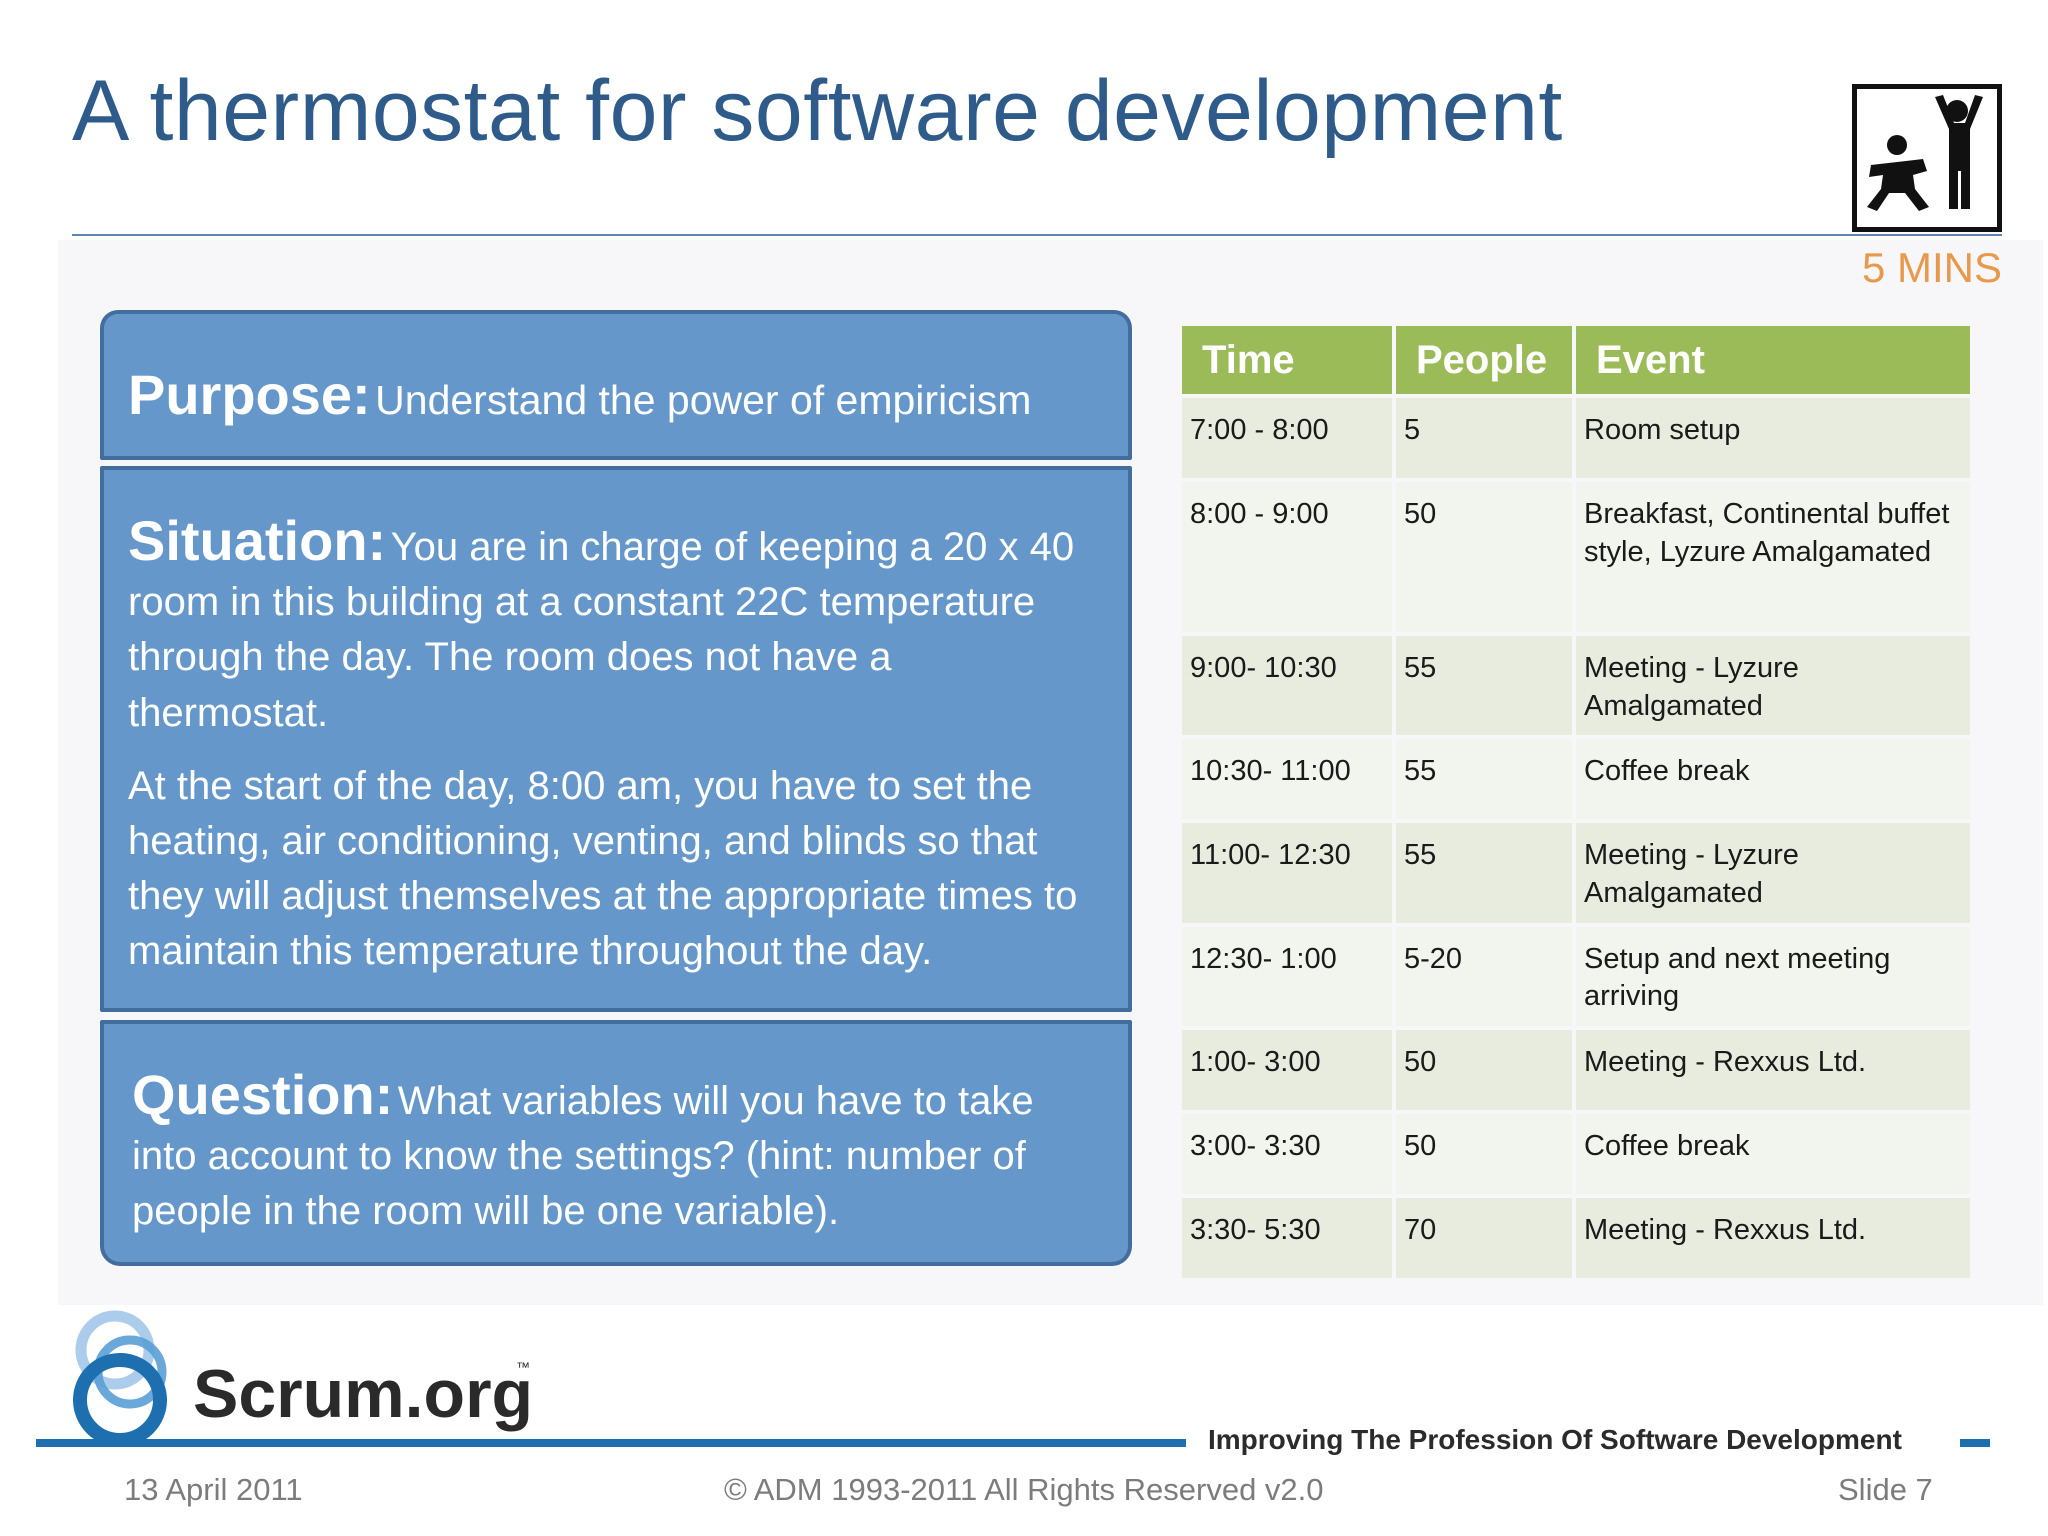 The width and height of the screenshot is (2048, 1536). What do you see at coordinates (611, 1443) in the screenshot?
I see `footer-brand-line` at bounding box center [611, 1443].